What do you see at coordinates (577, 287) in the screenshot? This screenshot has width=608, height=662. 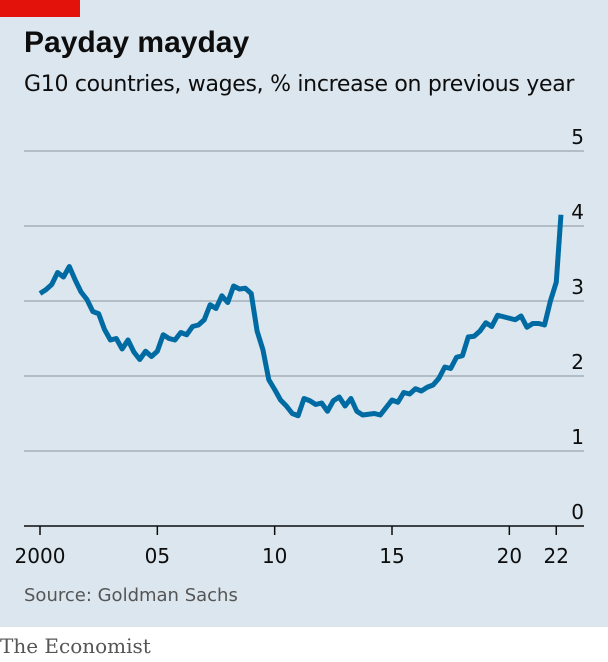 I see `y-tick-label-3: 3` at bounding box center [577, 287].